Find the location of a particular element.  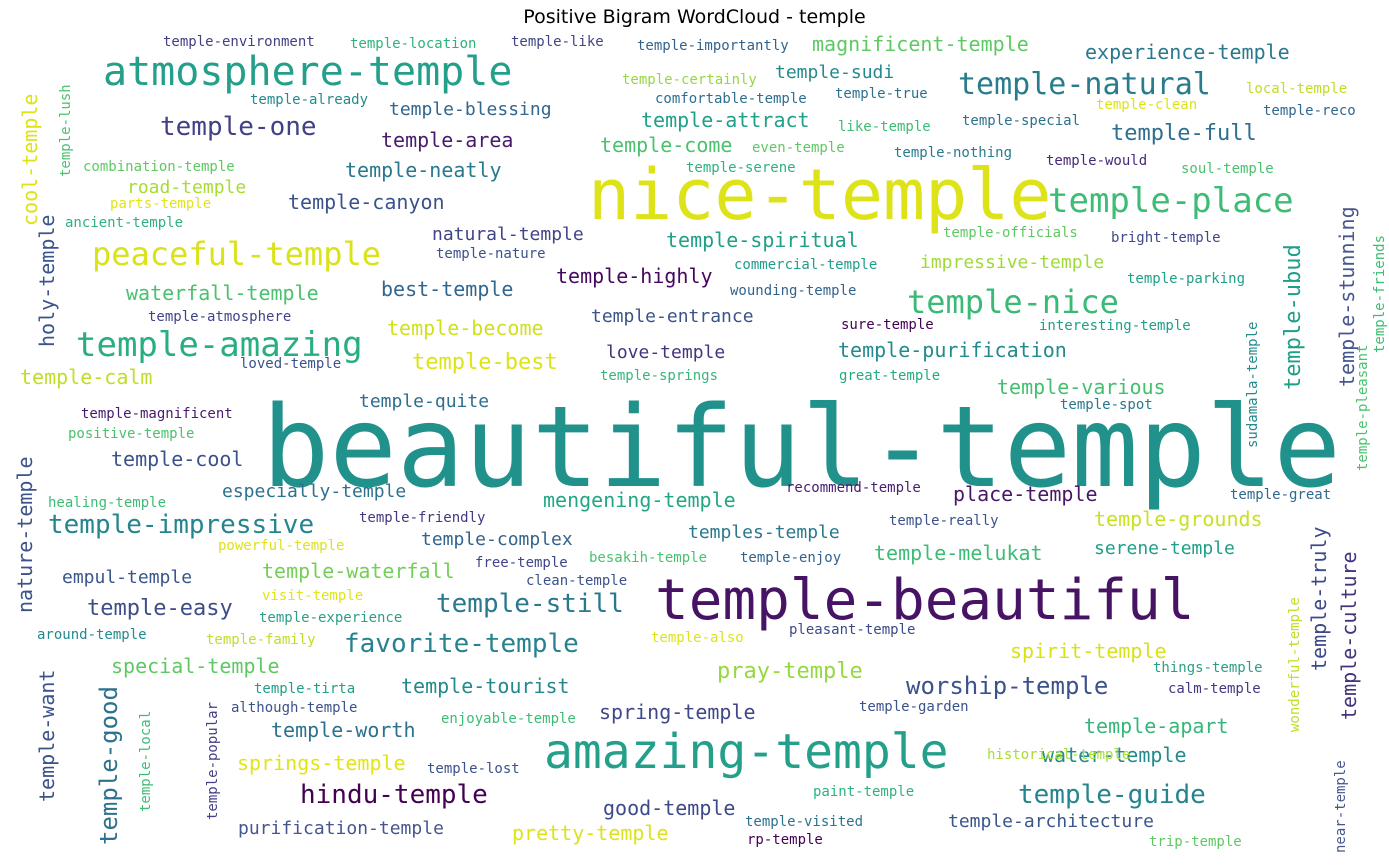

word-cloud-term: temple-nature is located at coordinates (491, 254).